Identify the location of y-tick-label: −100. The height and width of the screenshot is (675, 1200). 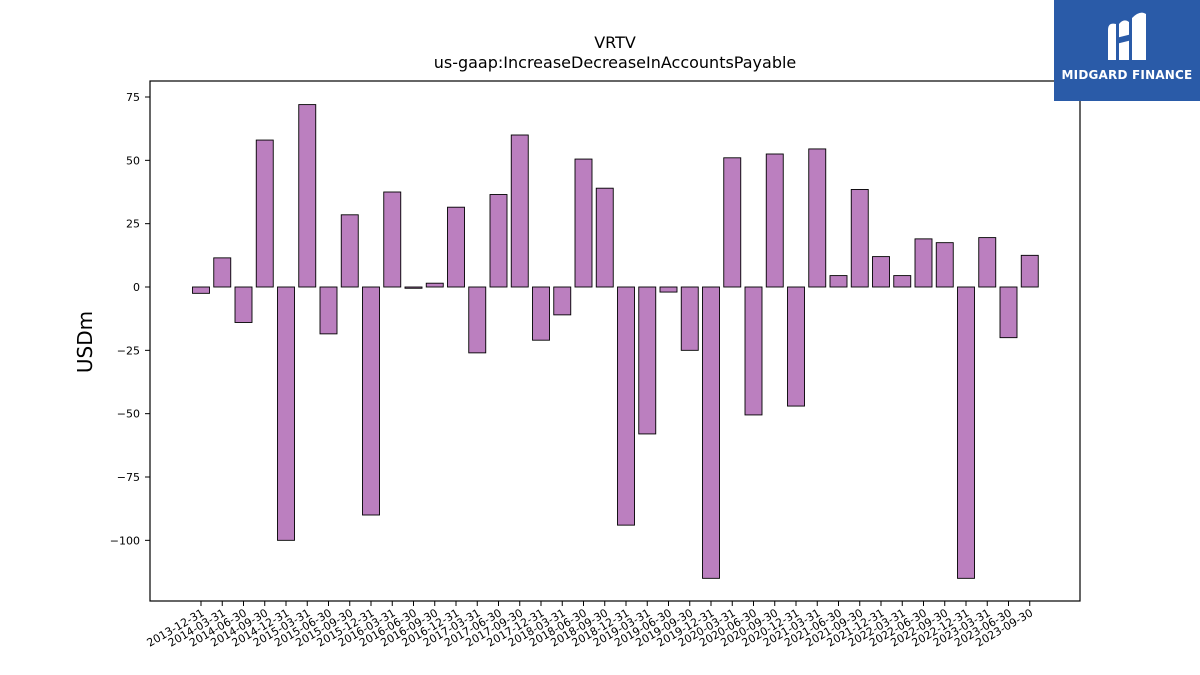
(125, 540).